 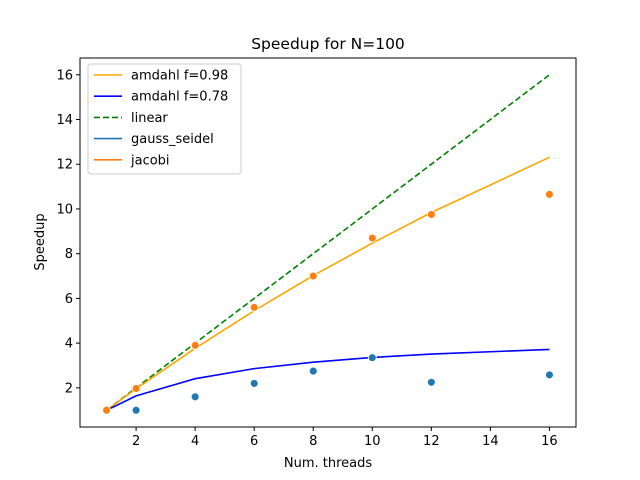 What do you see at coordinates (172, 139) in the screenshot?
I see `legend-label: gauss_seidel` at bounding box center [172, 139].